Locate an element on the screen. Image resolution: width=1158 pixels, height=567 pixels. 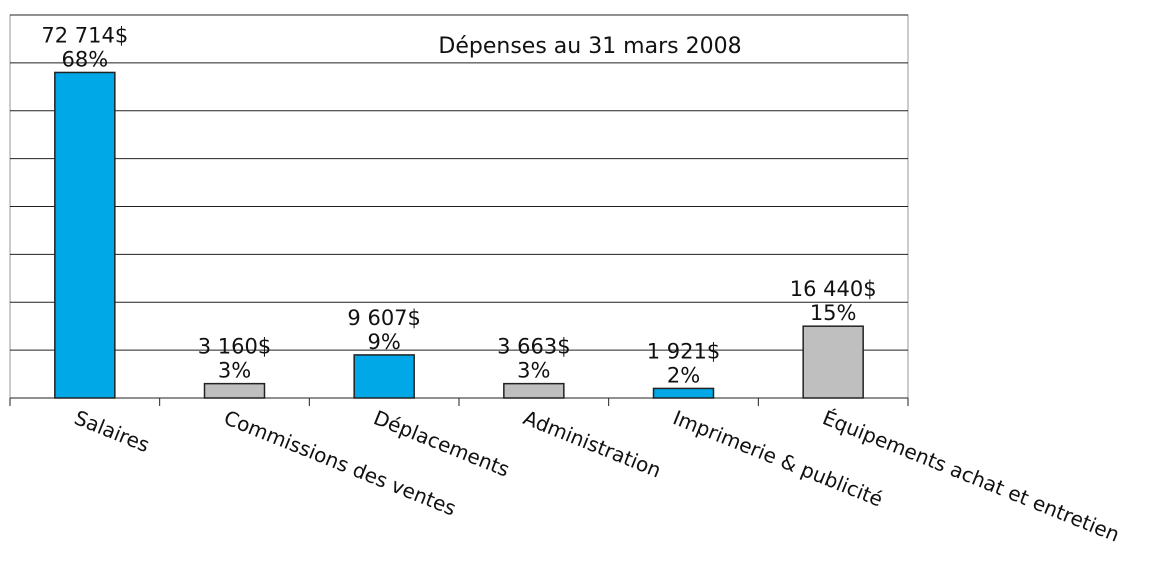
x-tick-label: Équipements achat et entretien is located at coordinates (971, 475).